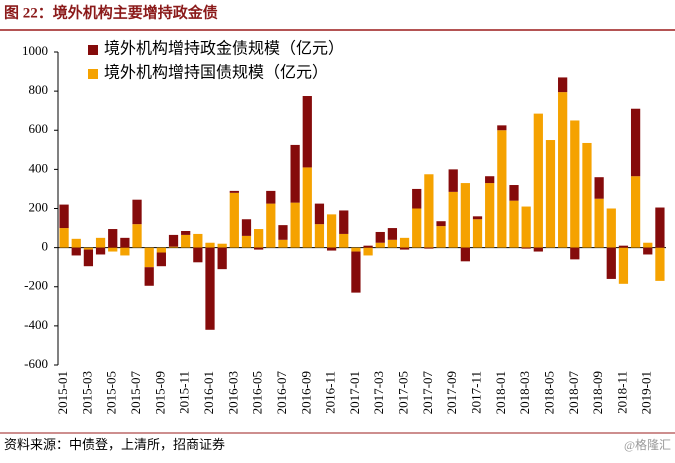 Image resolution: width=675 pixels, height=463 pixels. I want to click on x-tick-label: 2016-01, so click(208, 392).